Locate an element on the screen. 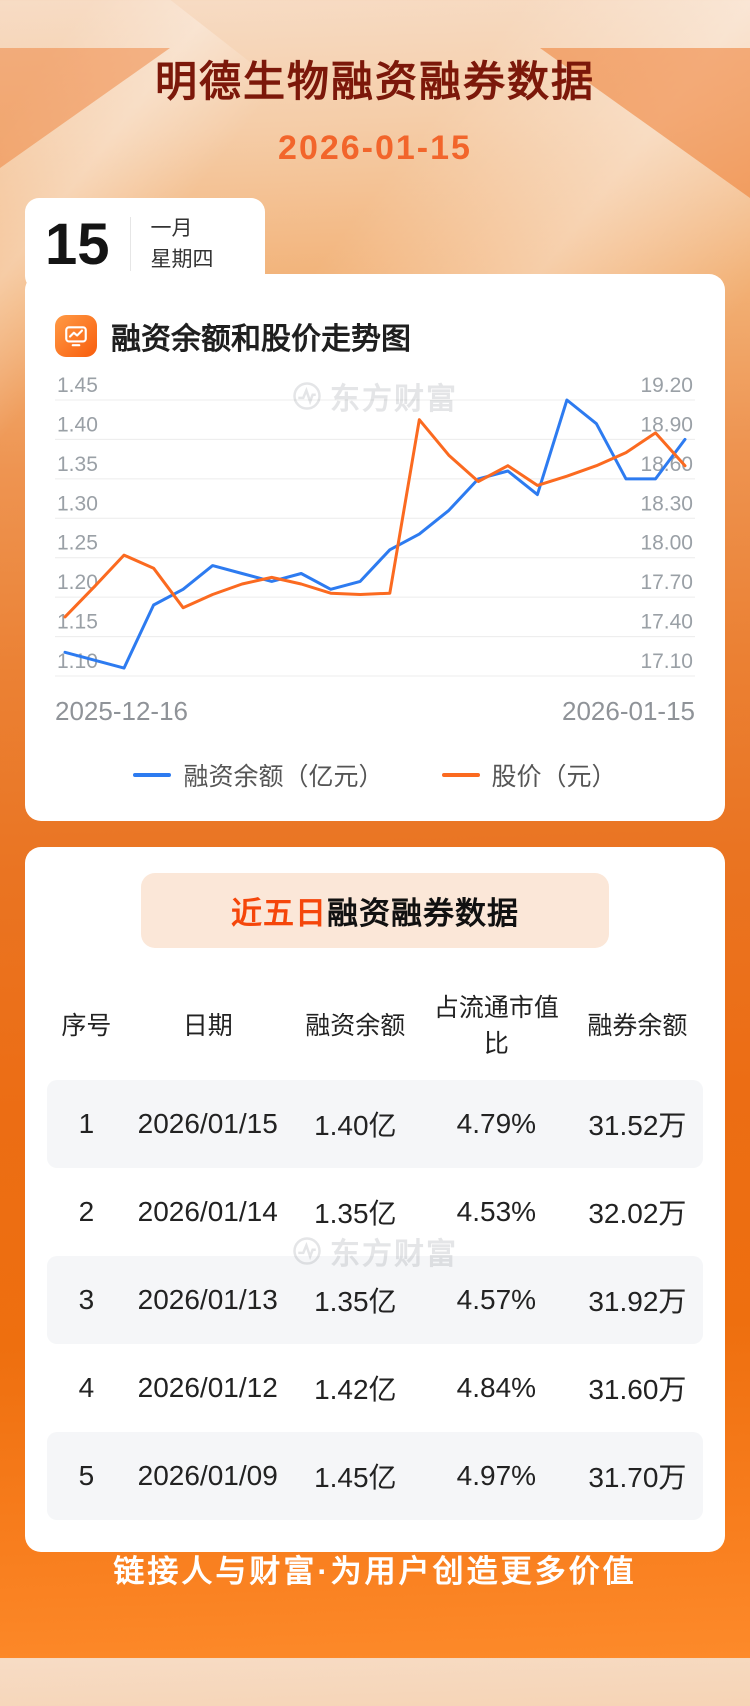 The image size is (750, 1706). table-cell: 31.60万 is located at coordinates (637, 1389).